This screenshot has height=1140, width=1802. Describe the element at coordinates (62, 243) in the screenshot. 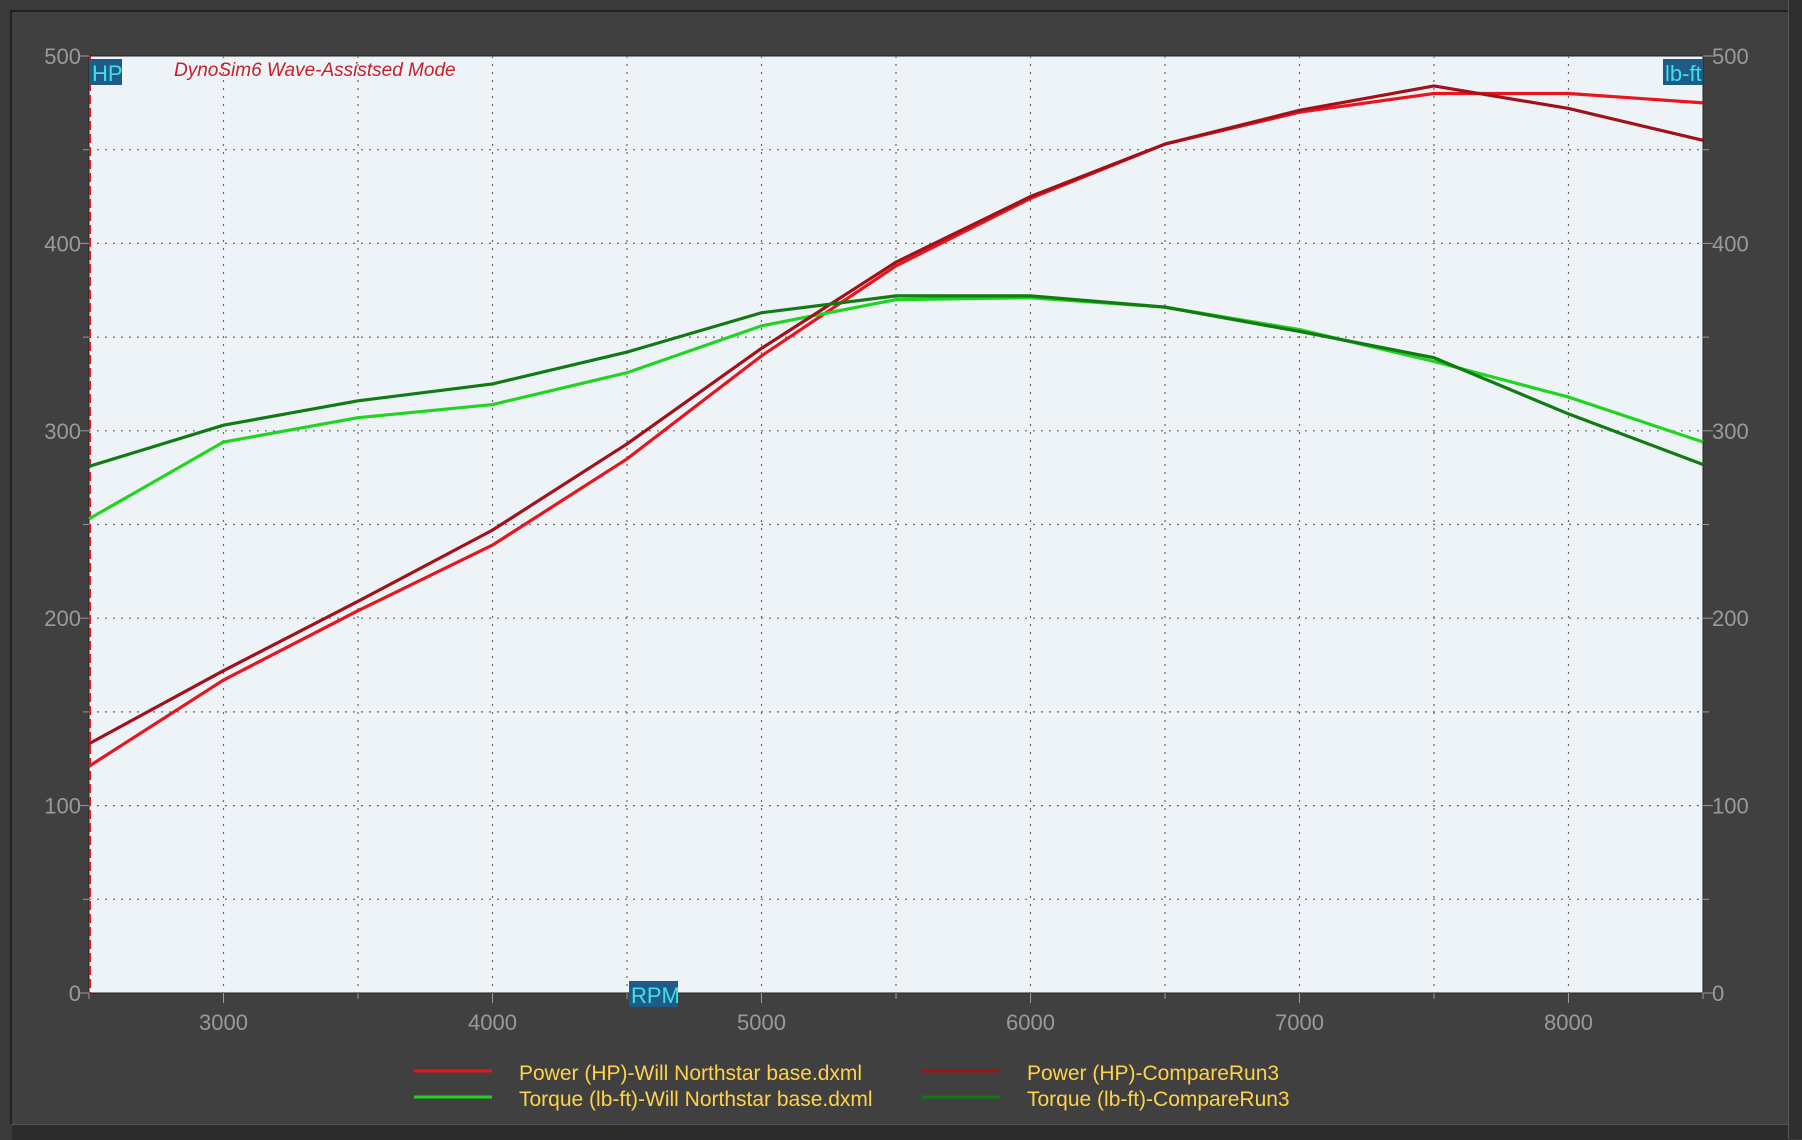

I see `y-tick-label-left: 400` at that location.